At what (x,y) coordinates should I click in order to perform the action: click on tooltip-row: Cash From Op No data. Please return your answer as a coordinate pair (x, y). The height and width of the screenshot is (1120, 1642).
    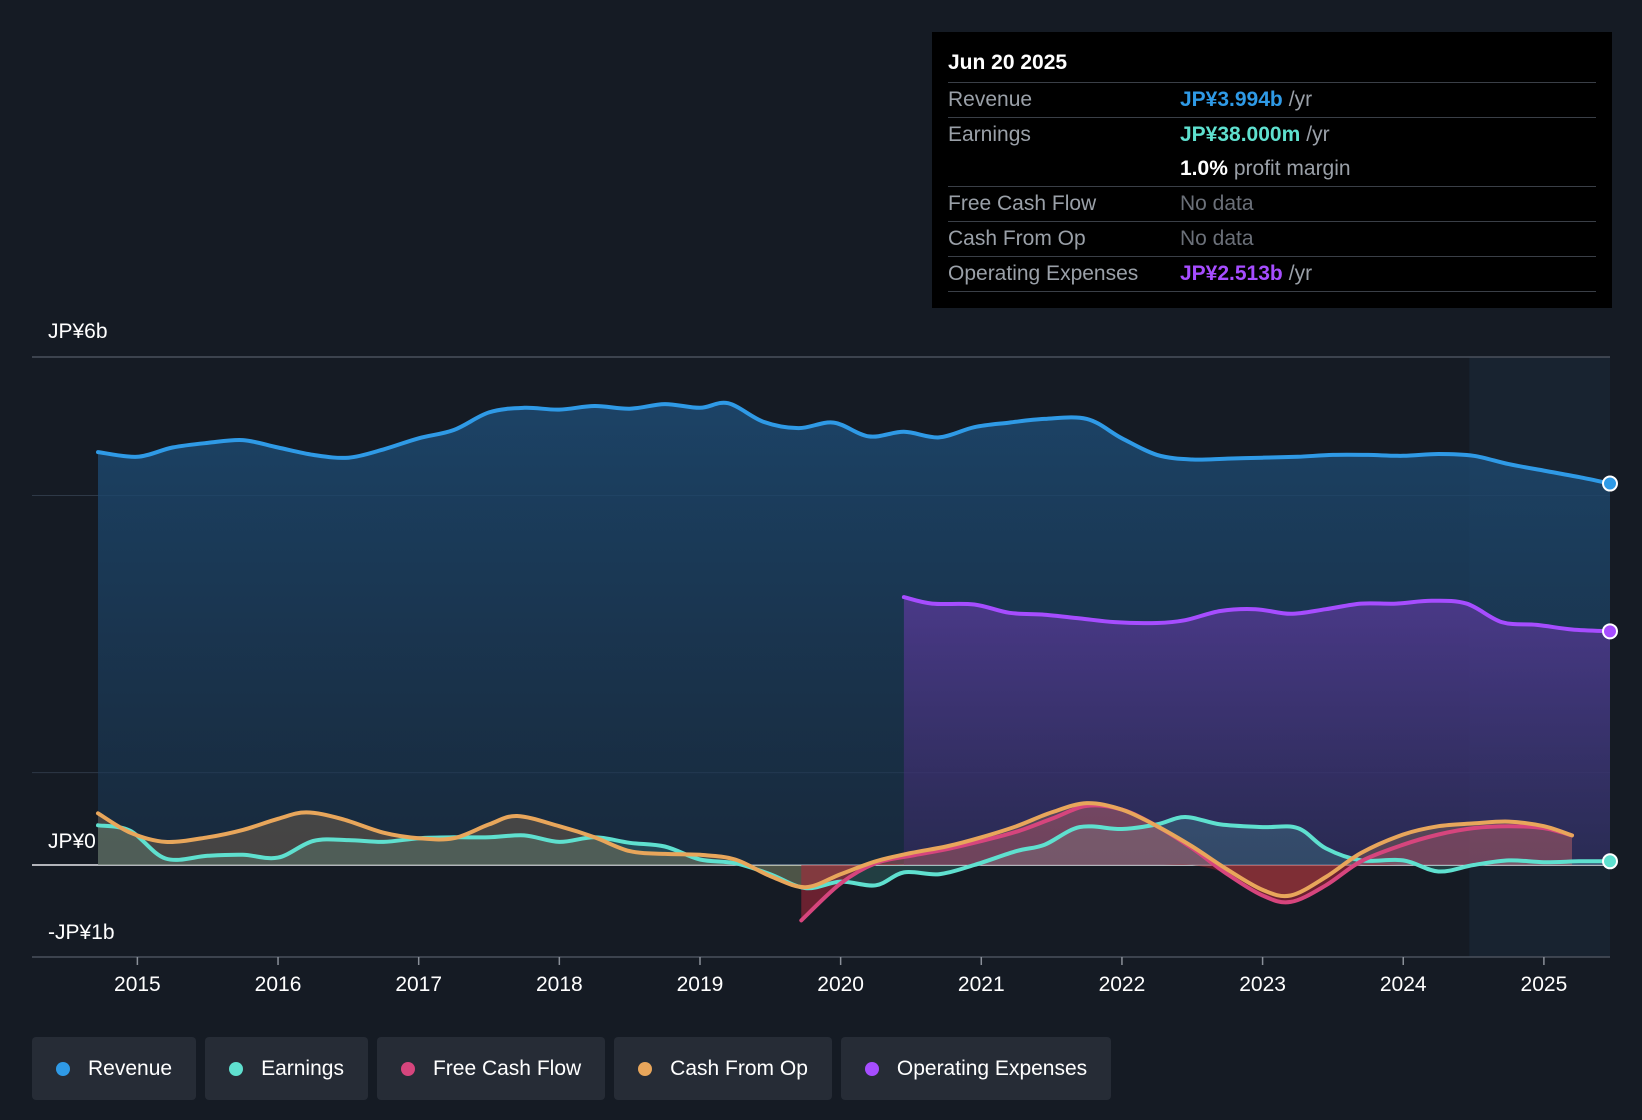
    Looking at the image, I should click on (1272, 238).